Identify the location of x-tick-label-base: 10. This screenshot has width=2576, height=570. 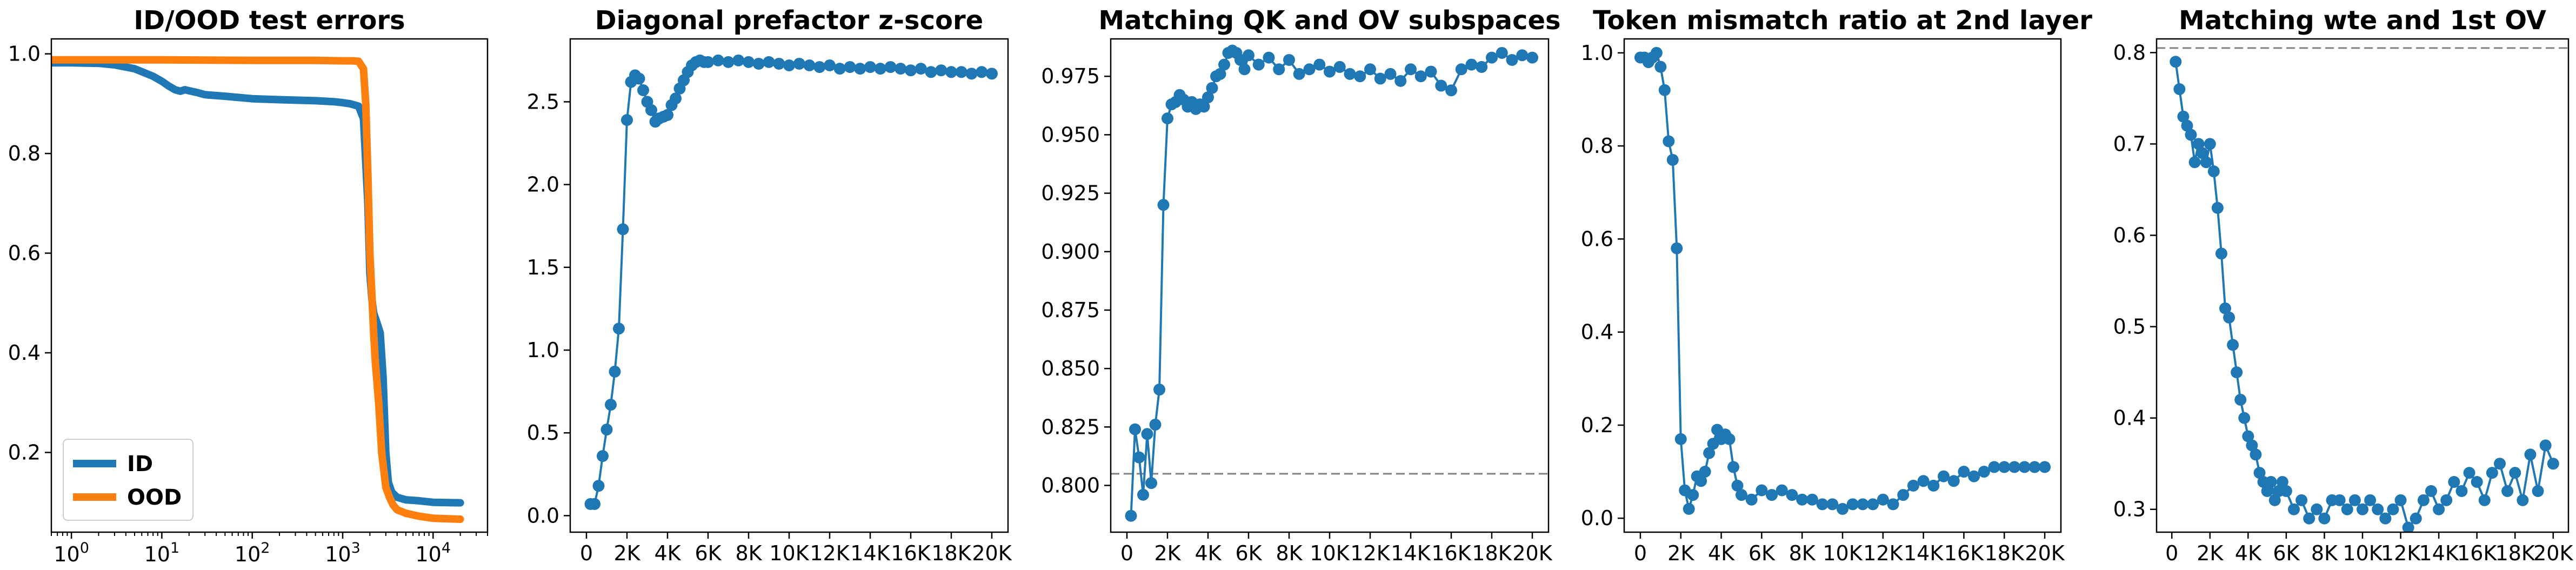
(66, 554).